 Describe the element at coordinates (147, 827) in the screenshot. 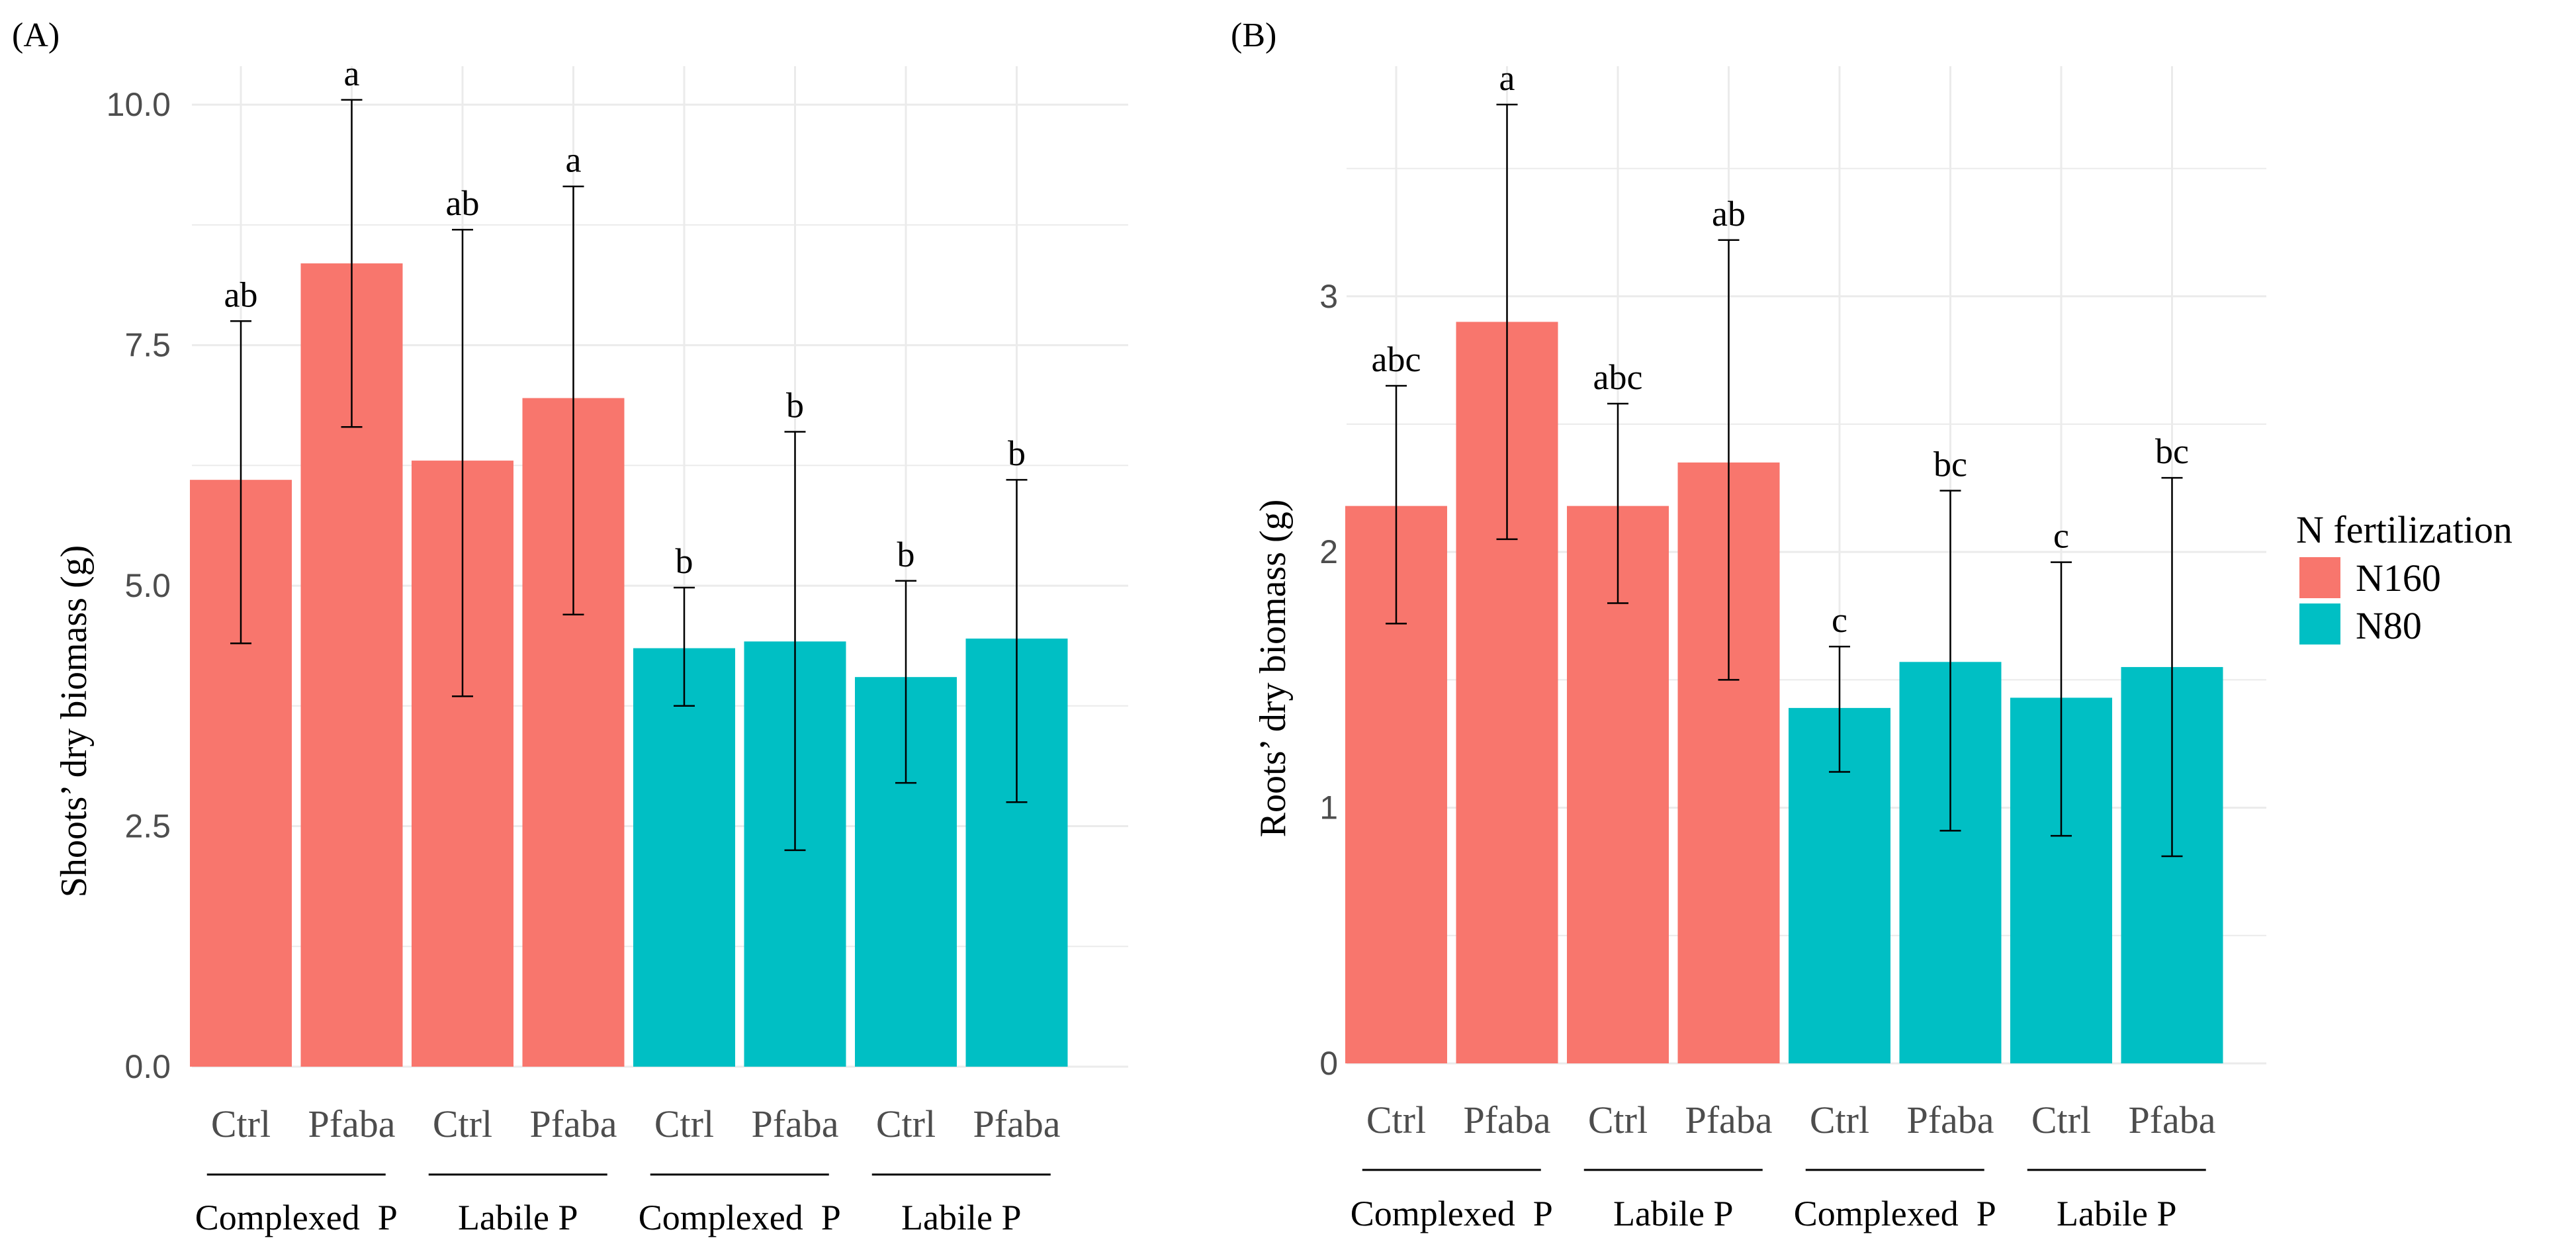

I see `y-tick-label: 2.5` at that location.